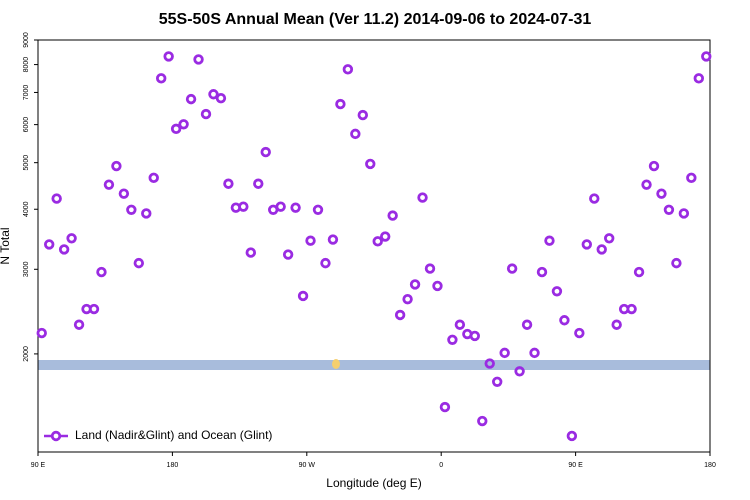 This screenshot has width=750, height=500. Describe the element at coordinates (441, 465) in the screenshot. I see `x-tick-label: 0` at that location.